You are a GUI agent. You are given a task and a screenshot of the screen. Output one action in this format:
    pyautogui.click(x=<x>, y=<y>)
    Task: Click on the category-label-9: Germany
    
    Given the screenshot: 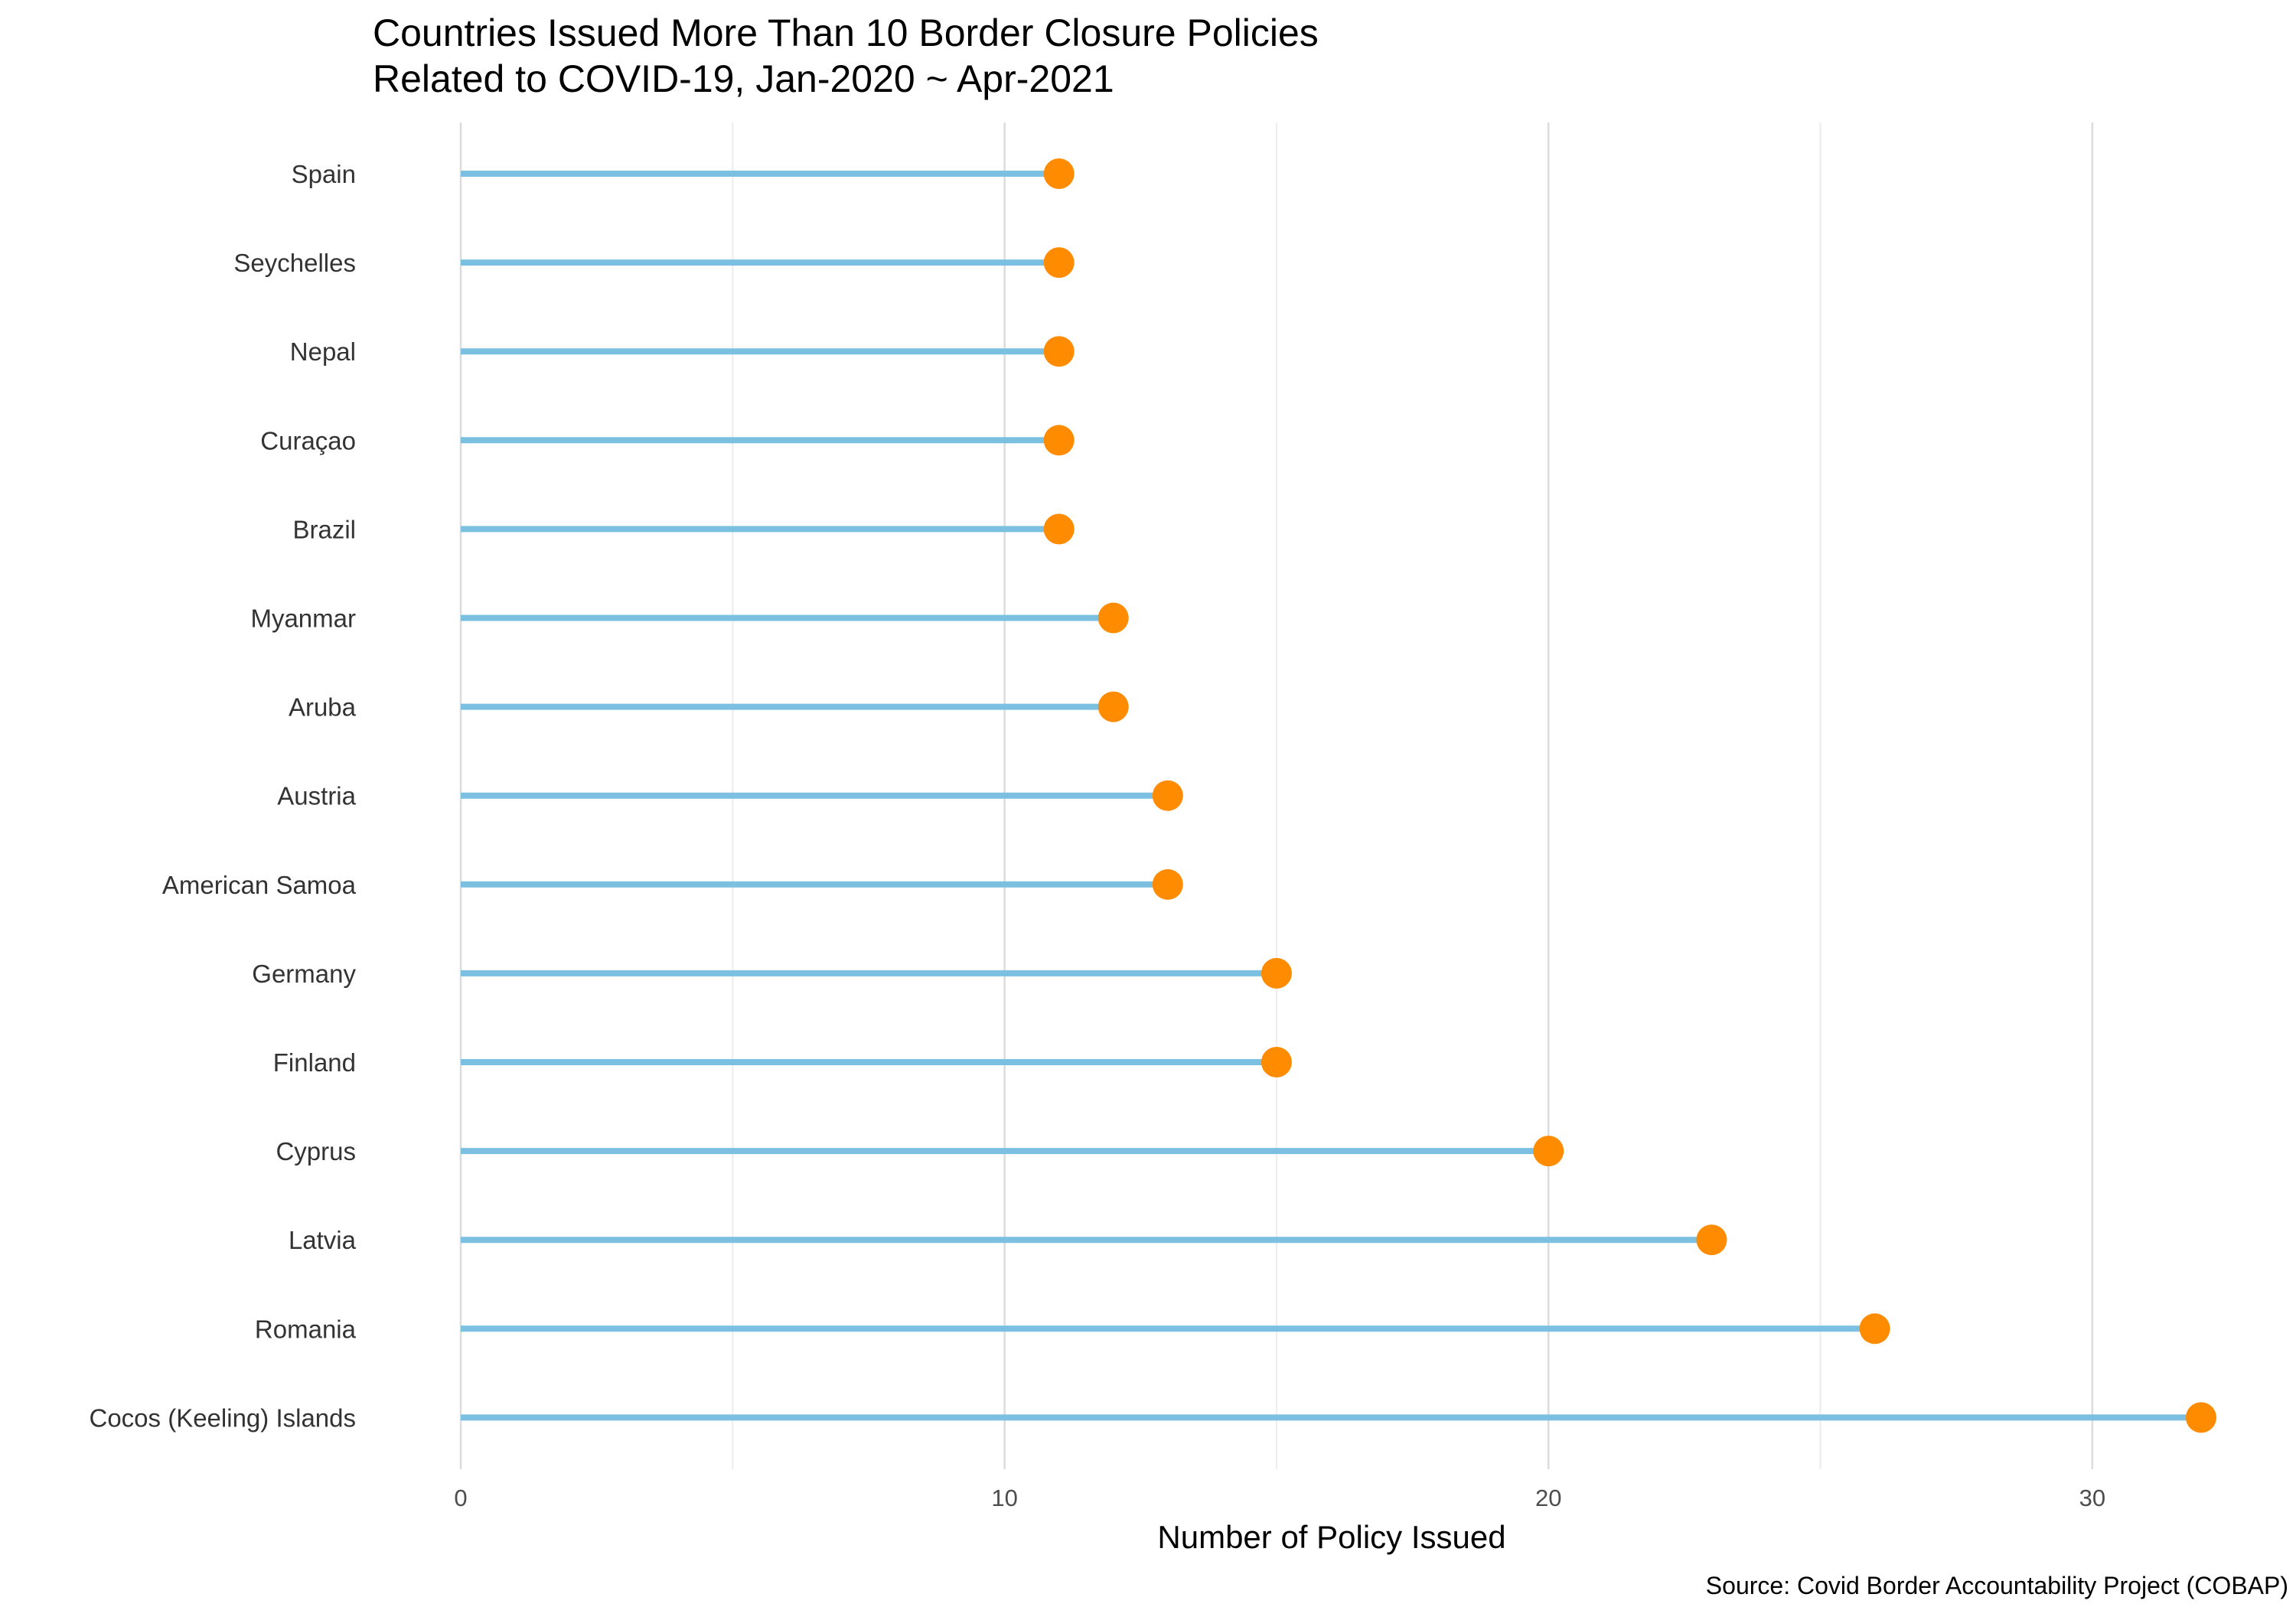 What is the action you would take?
    pyautogui.click(x=304, y=974)
    